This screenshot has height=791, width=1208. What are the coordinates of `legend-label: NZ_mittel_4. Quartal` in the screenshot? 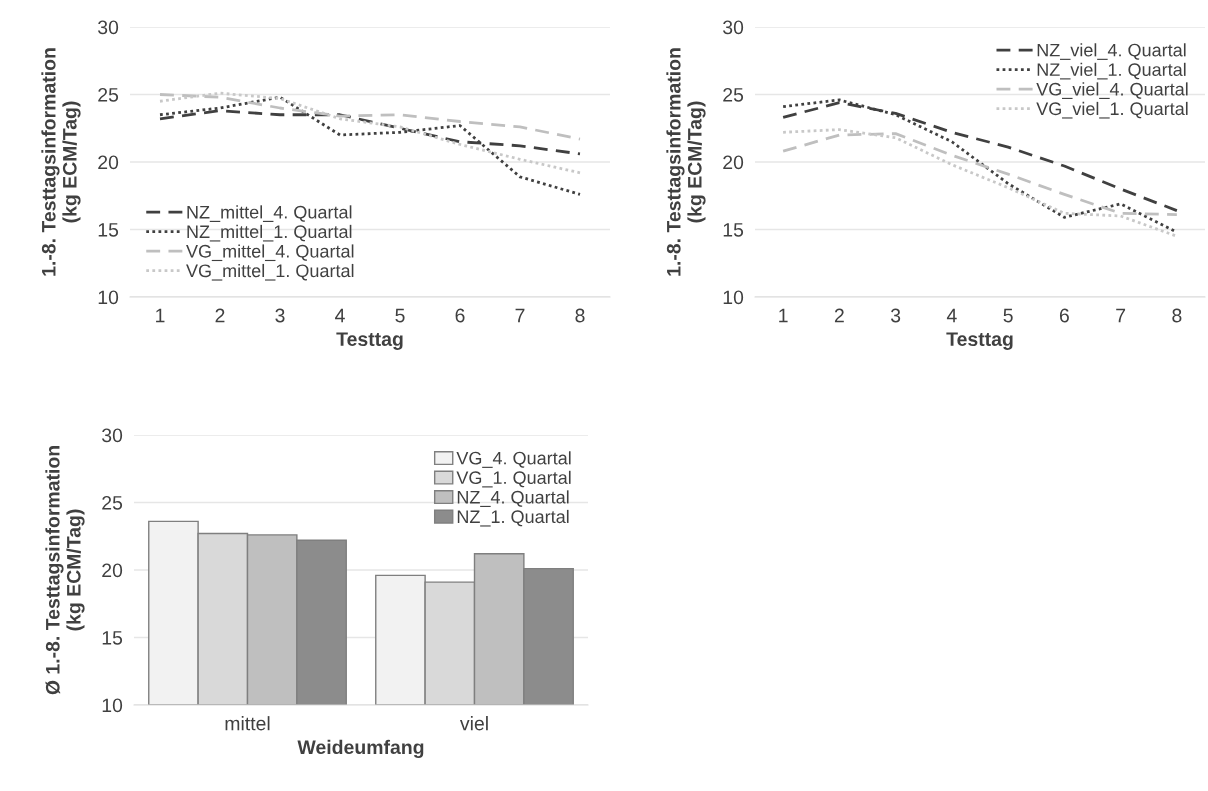 It's located at (269, 213).